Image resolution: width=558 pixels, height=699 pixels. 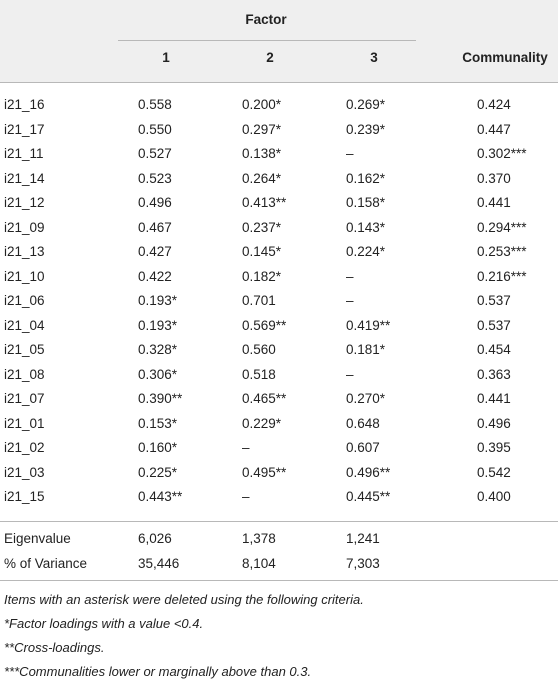 What do you see at coordinates (158, 447) in the screenshot?
I see `cell-value: 0.160*` at bounding box center [158, 447].